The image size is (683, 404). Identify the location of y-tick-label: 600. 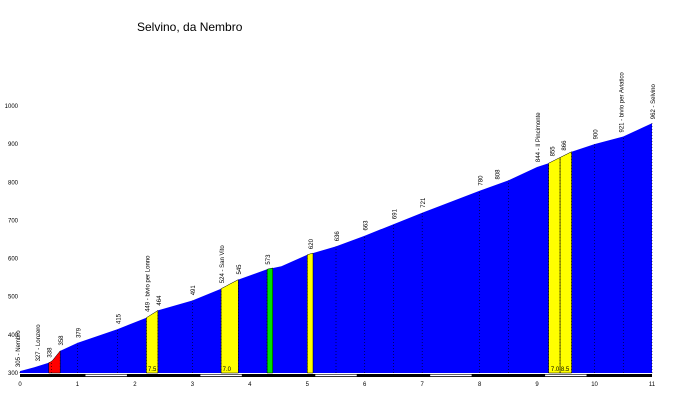
(13, 260).